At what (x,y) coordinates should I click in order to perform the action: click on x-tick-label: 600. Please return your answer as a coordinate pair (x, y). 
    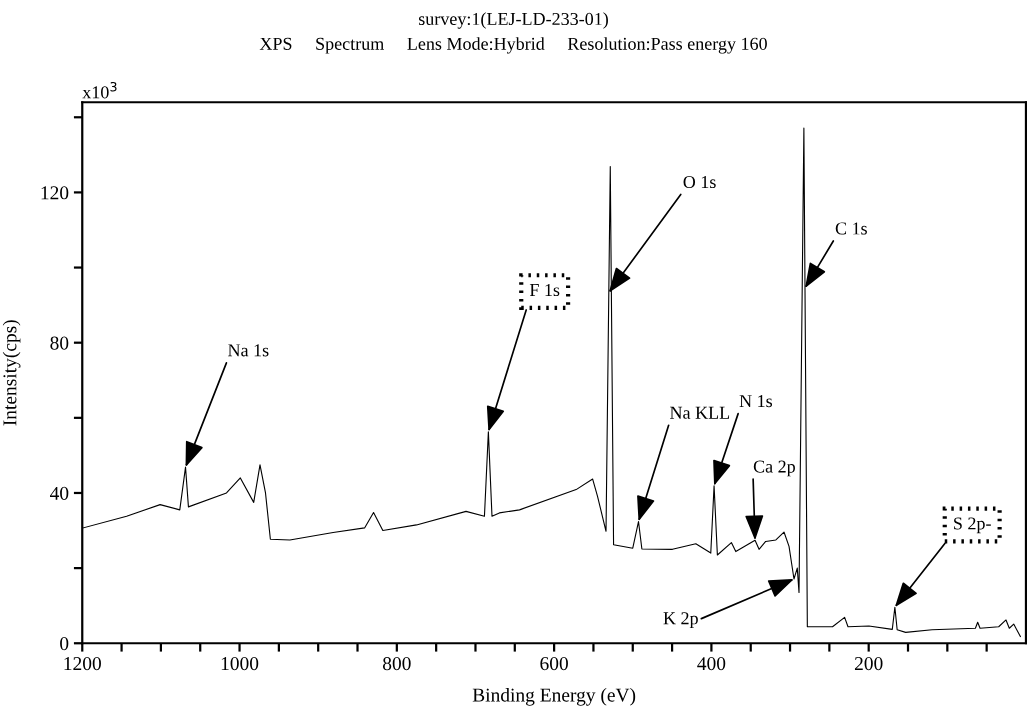
    Looking at the image, I should click on (554, 664).